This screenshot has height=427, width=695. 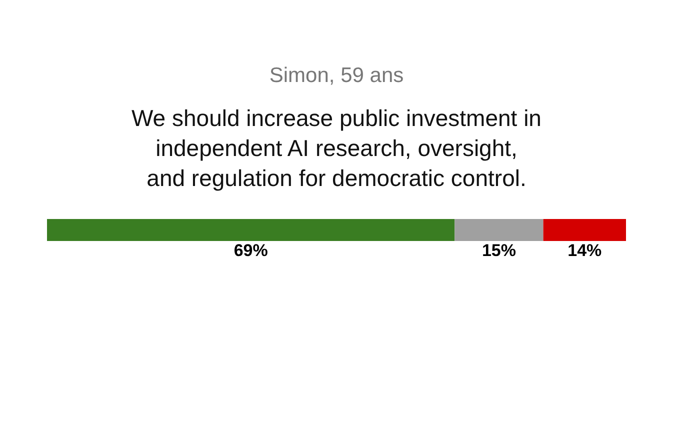 I want to click on chart-subtitle: We should increase public investment in independent AI research, oversight, and regulation for democratic control., so click(x=337, y=148).